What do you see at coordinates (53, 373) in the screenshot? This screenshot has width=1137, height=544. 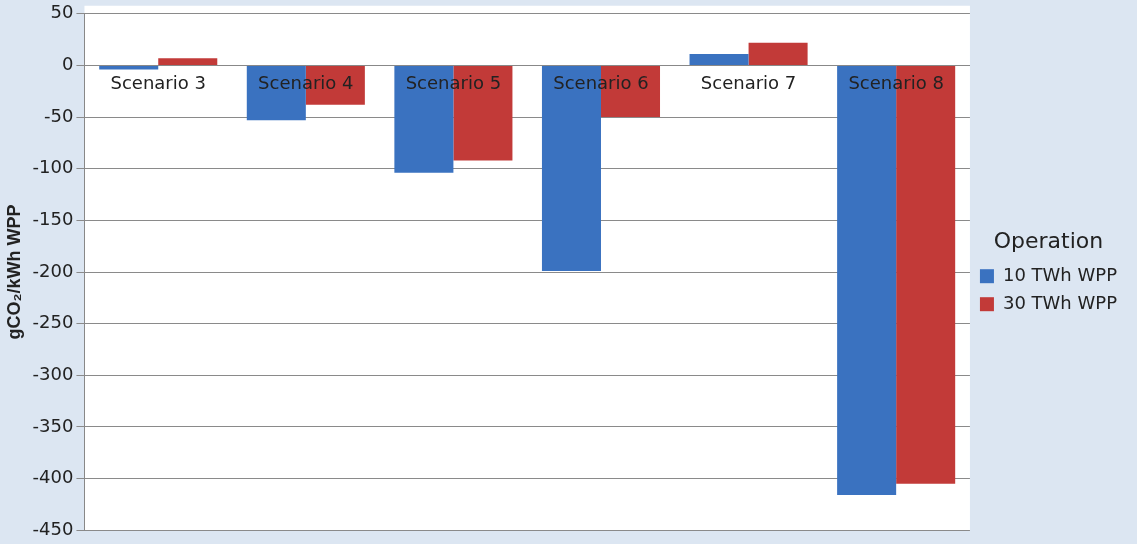 I see `y-tick-label: -300` at bounding box center [53, 373].